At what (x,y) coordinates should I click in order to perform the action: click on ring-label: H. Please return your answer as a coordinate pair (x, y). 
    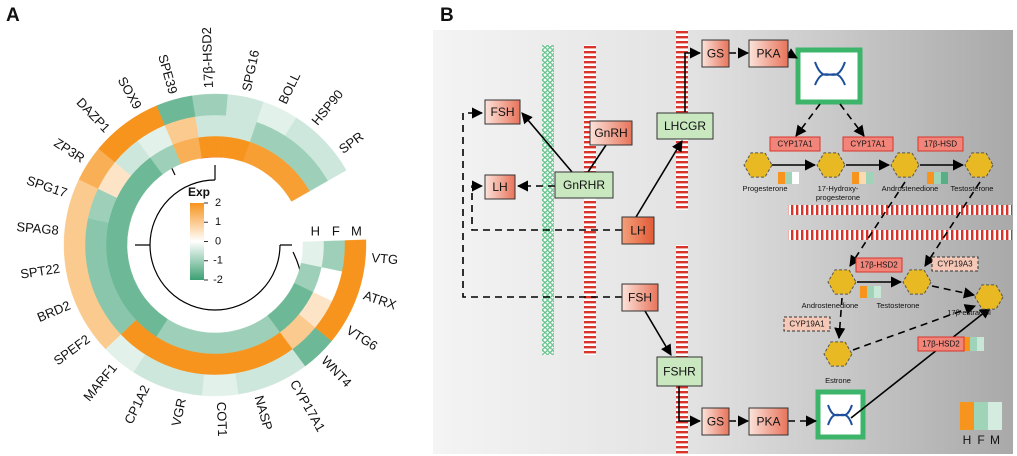
    Looking at the image, I should click on (315, 230).